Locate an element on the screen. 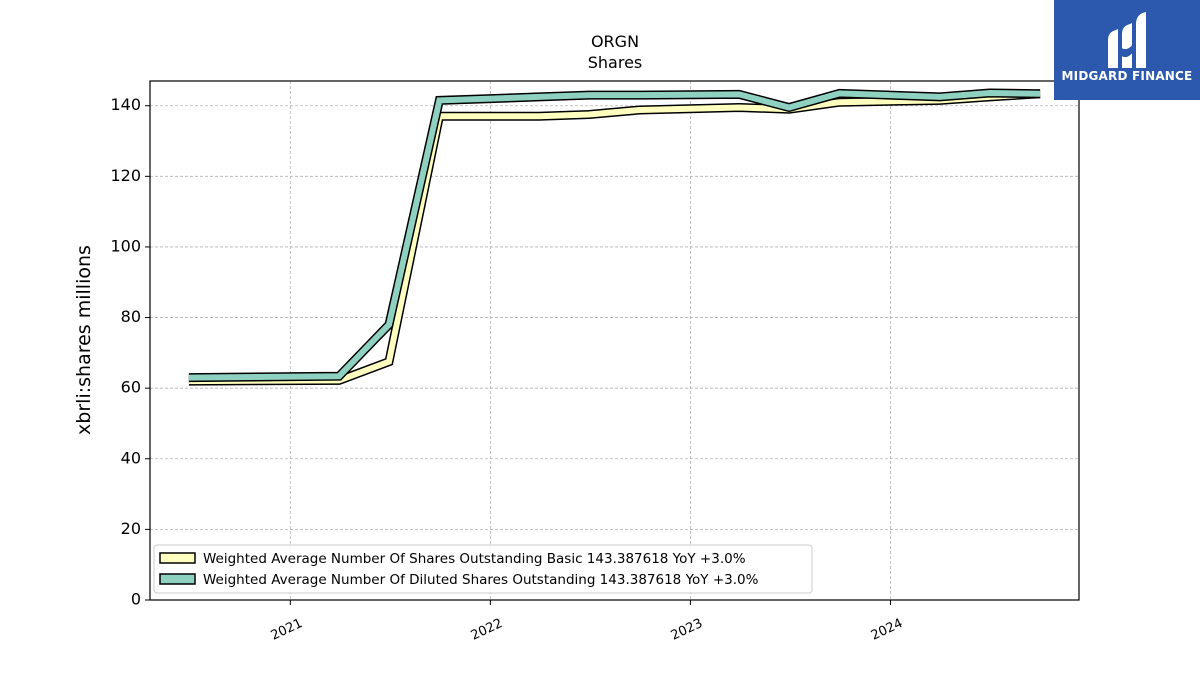  y-tick-label: 60 is located at coordinates (131, 387).